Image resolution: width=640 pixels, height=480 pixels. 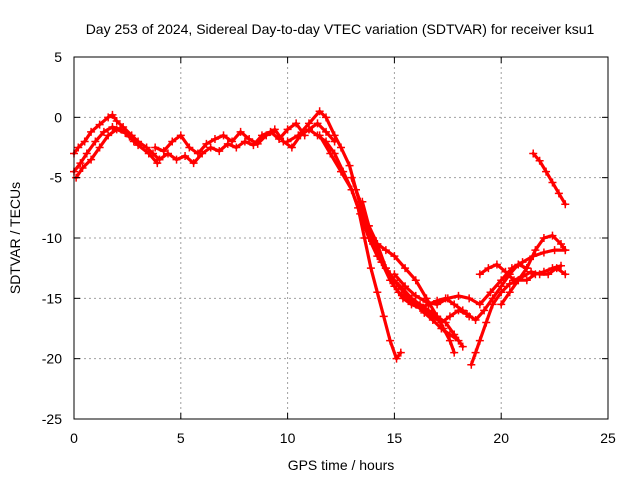 What do you see at coordinates (341, 465) in the screenshot?
I see `x-axis-label: GPS time / hours` at bounding box center [341, 465].